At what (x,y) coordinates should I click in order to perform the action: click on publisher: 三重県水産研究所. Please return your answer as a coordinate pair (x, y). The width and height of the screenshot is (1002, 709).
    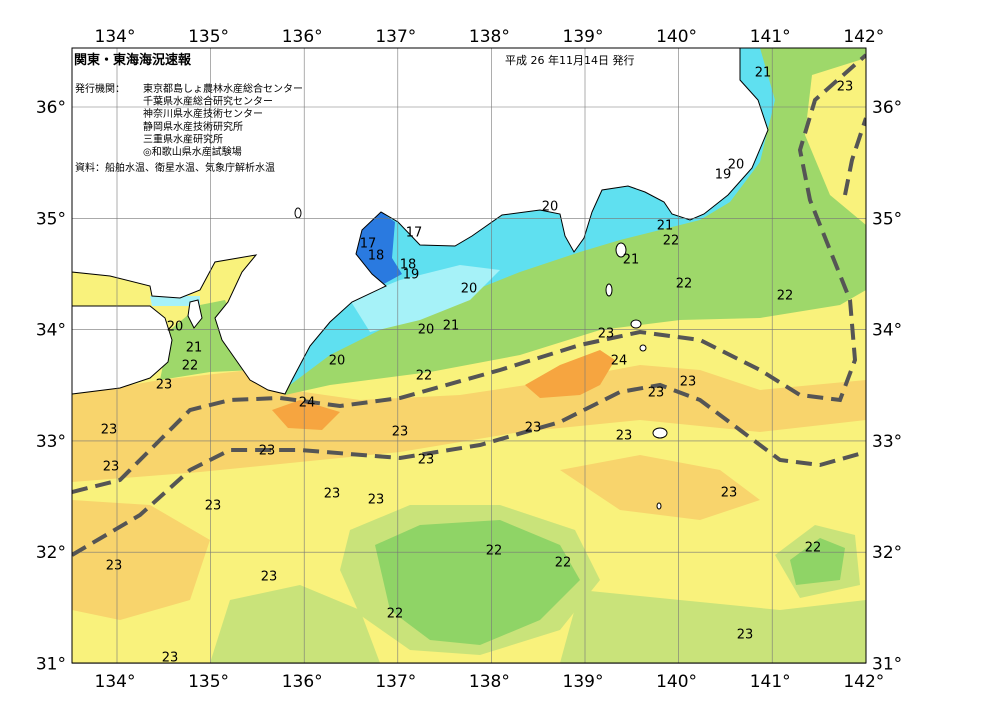
    Looking at the image, I should click on (183, 138).